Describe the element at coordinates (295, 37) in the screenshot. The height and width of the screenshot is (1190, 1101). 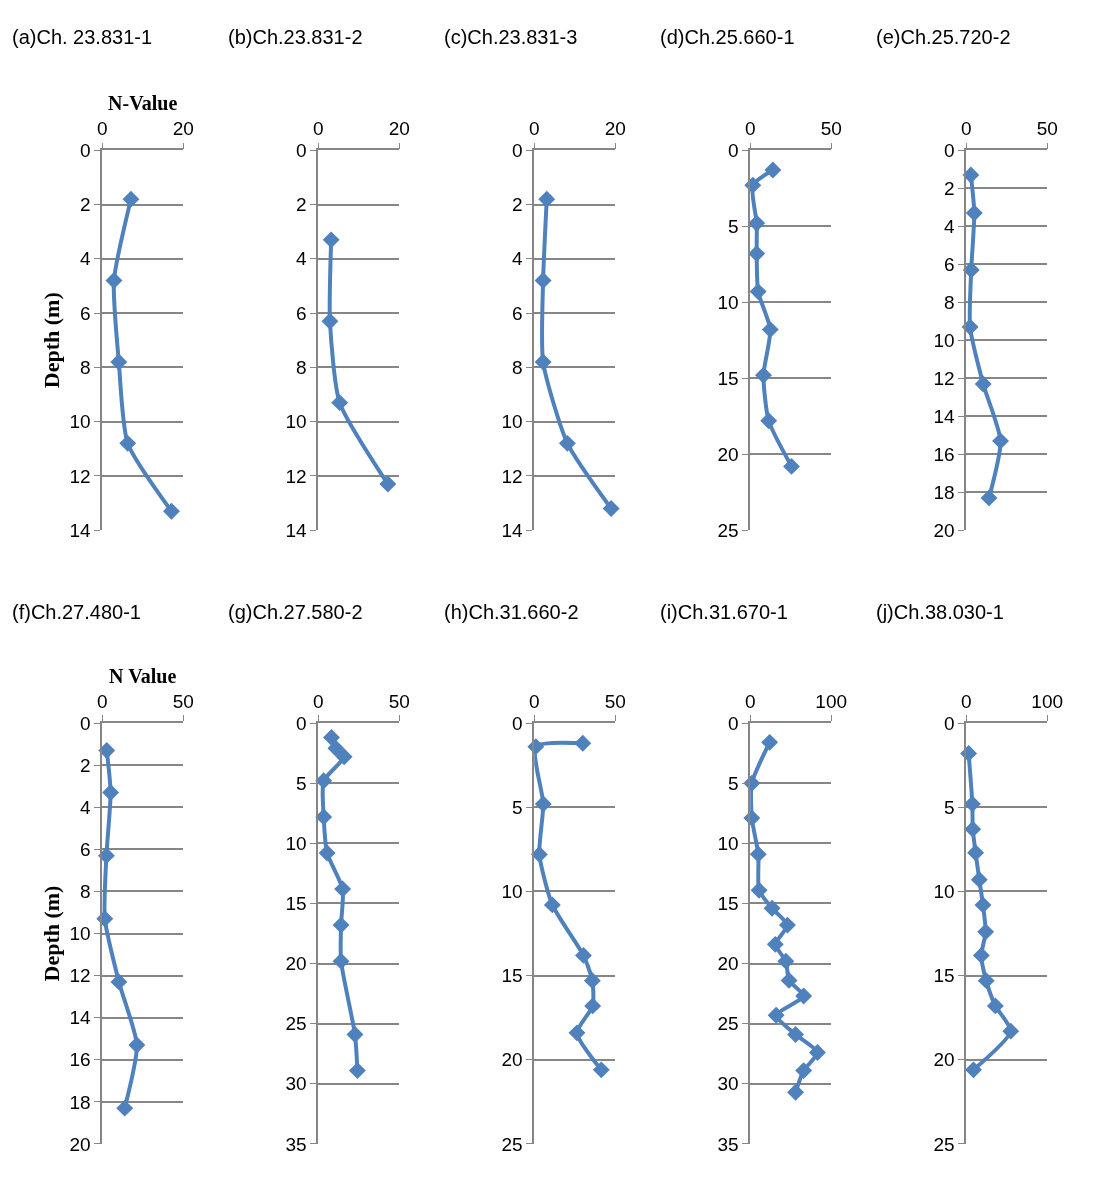
I see `chart-title: (b)Ch.23.831-2` at that location.